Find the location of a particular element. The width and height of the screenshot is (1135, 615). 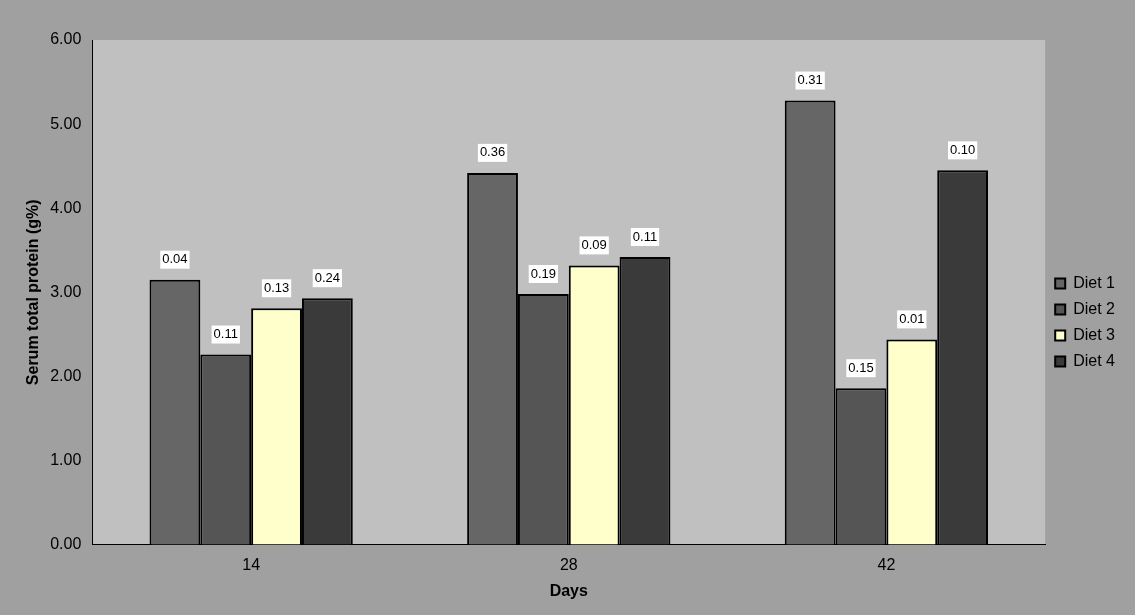

annotation: 0.01 is located at coordinates (912, 318).